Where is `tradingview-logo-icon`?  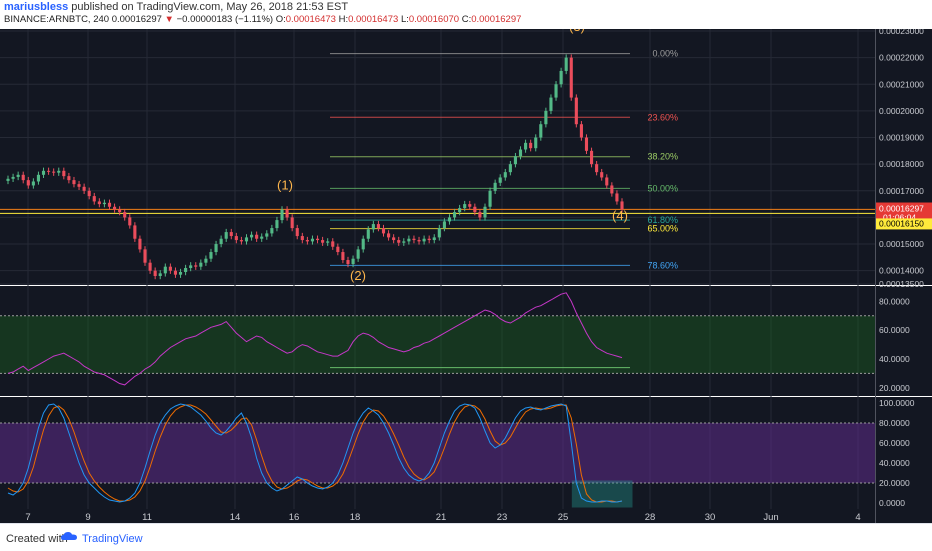
tradingview-logo-icon is located at coordinates (69, 536).